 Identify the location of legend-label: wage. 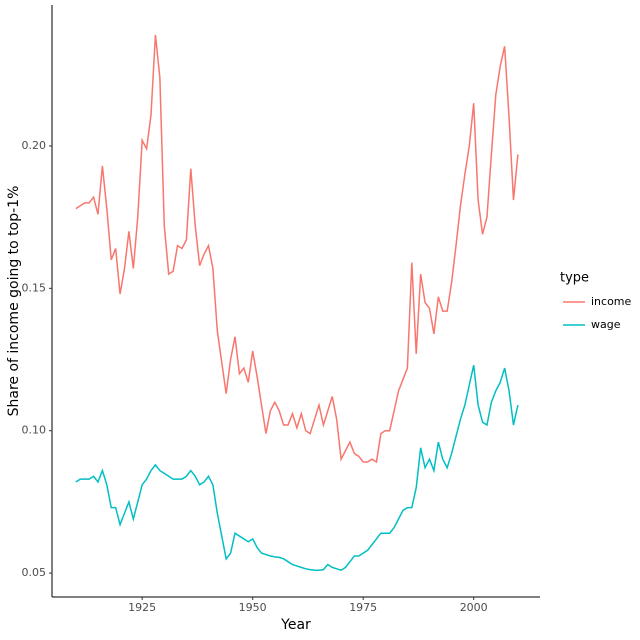
(606, 324).